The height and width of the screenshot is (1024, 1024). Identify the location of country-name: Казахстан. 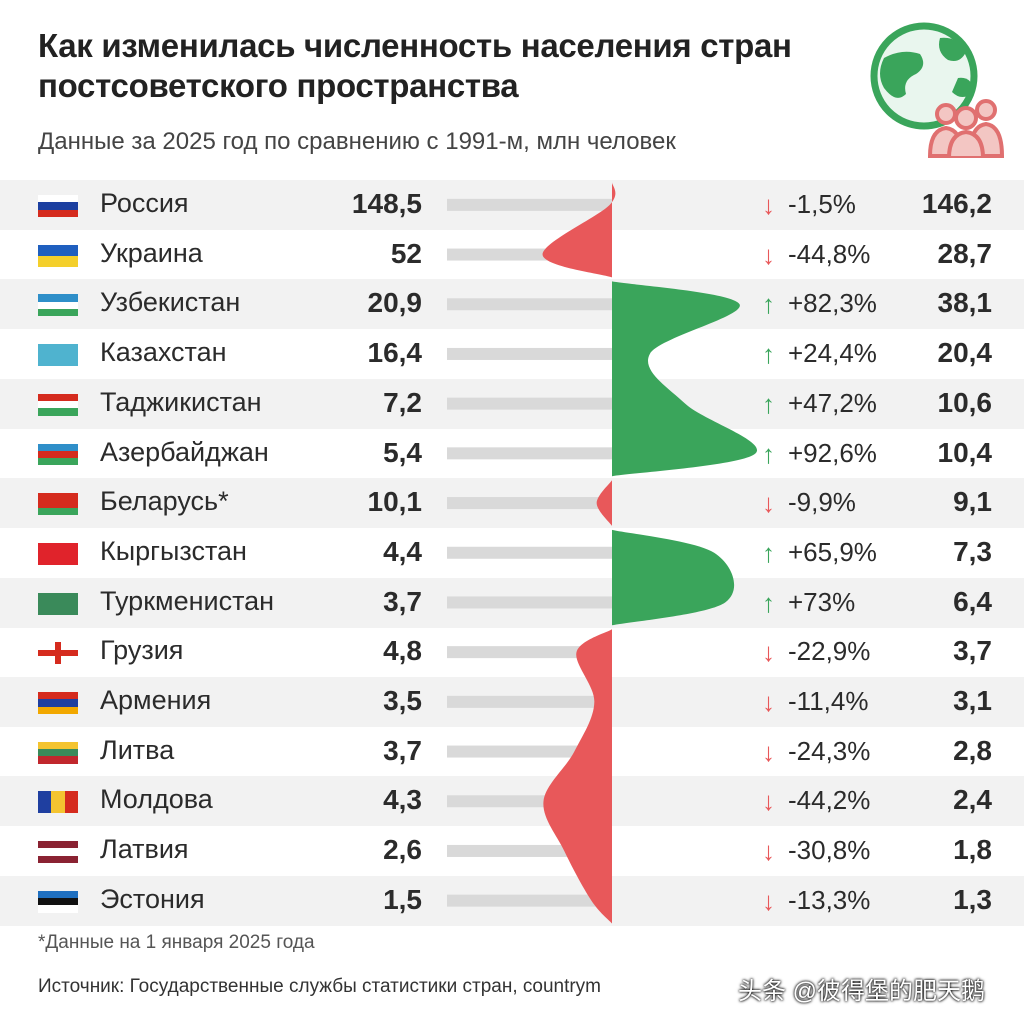
(163, 352).